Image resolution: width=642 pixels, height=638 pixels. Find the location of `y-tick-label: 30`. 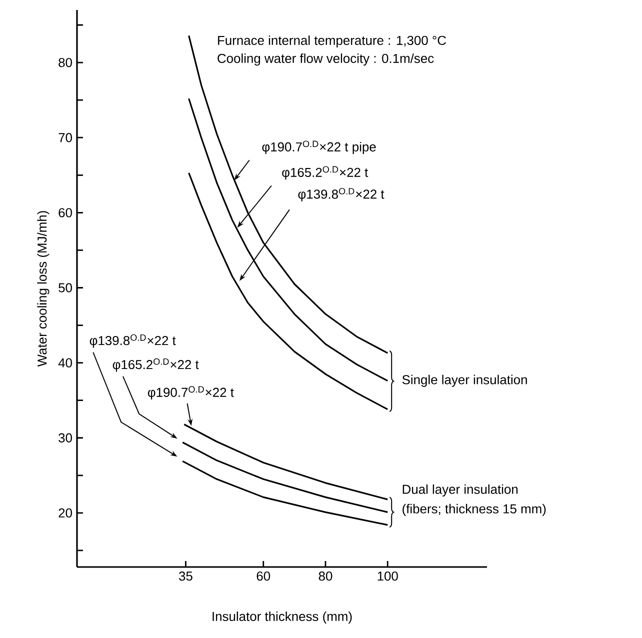

y-tick-label: 30 is located at coordinates (65, 437).